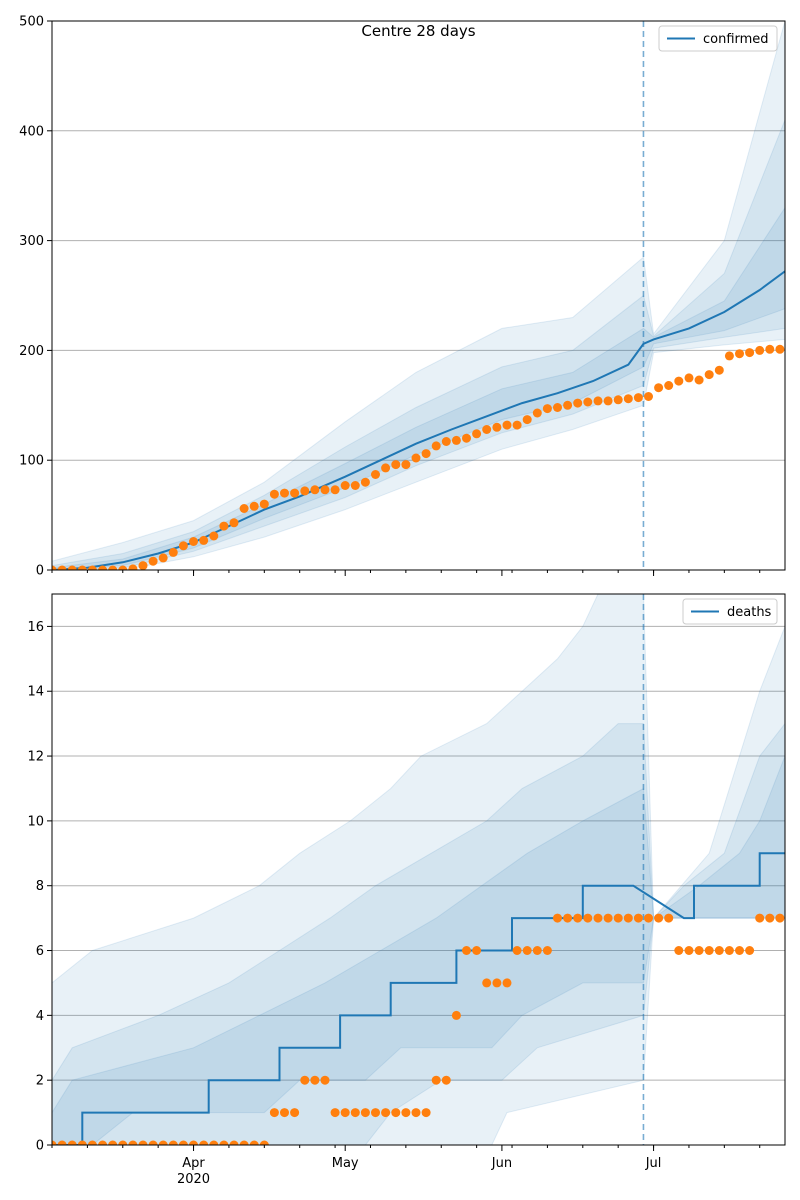 Image resolution: width=800 pixels, height=1200 pixels. I want to click on y-tick-label: 14, so click(35, 692).